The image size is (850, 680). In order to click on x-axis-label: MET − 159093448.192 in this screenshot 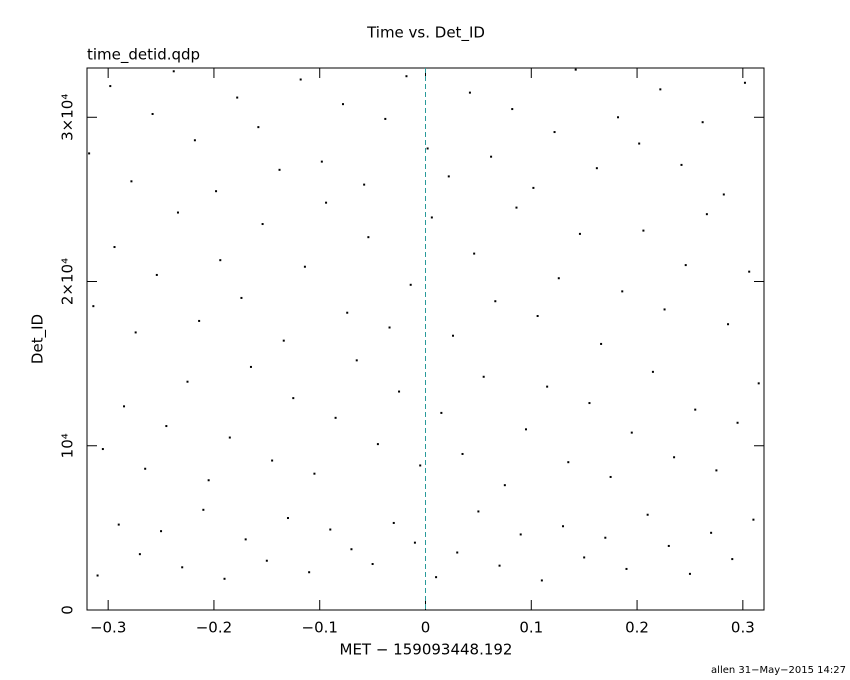, I will do `click(426, 650)`.